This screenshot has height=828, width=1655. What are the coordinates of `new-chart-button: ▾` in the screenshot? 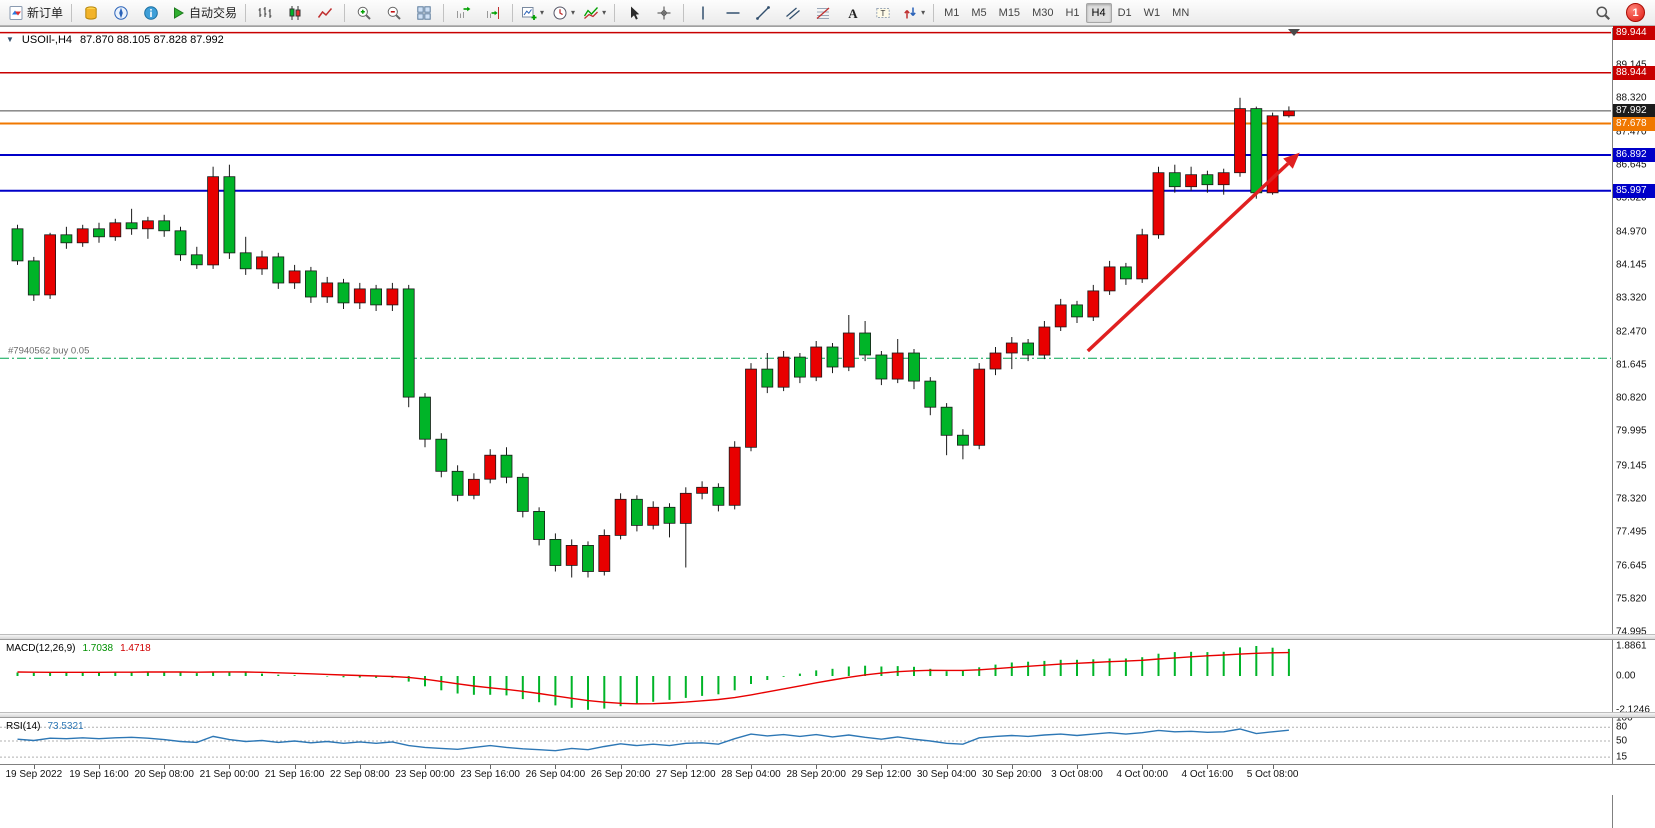 It's located at (532, 13).